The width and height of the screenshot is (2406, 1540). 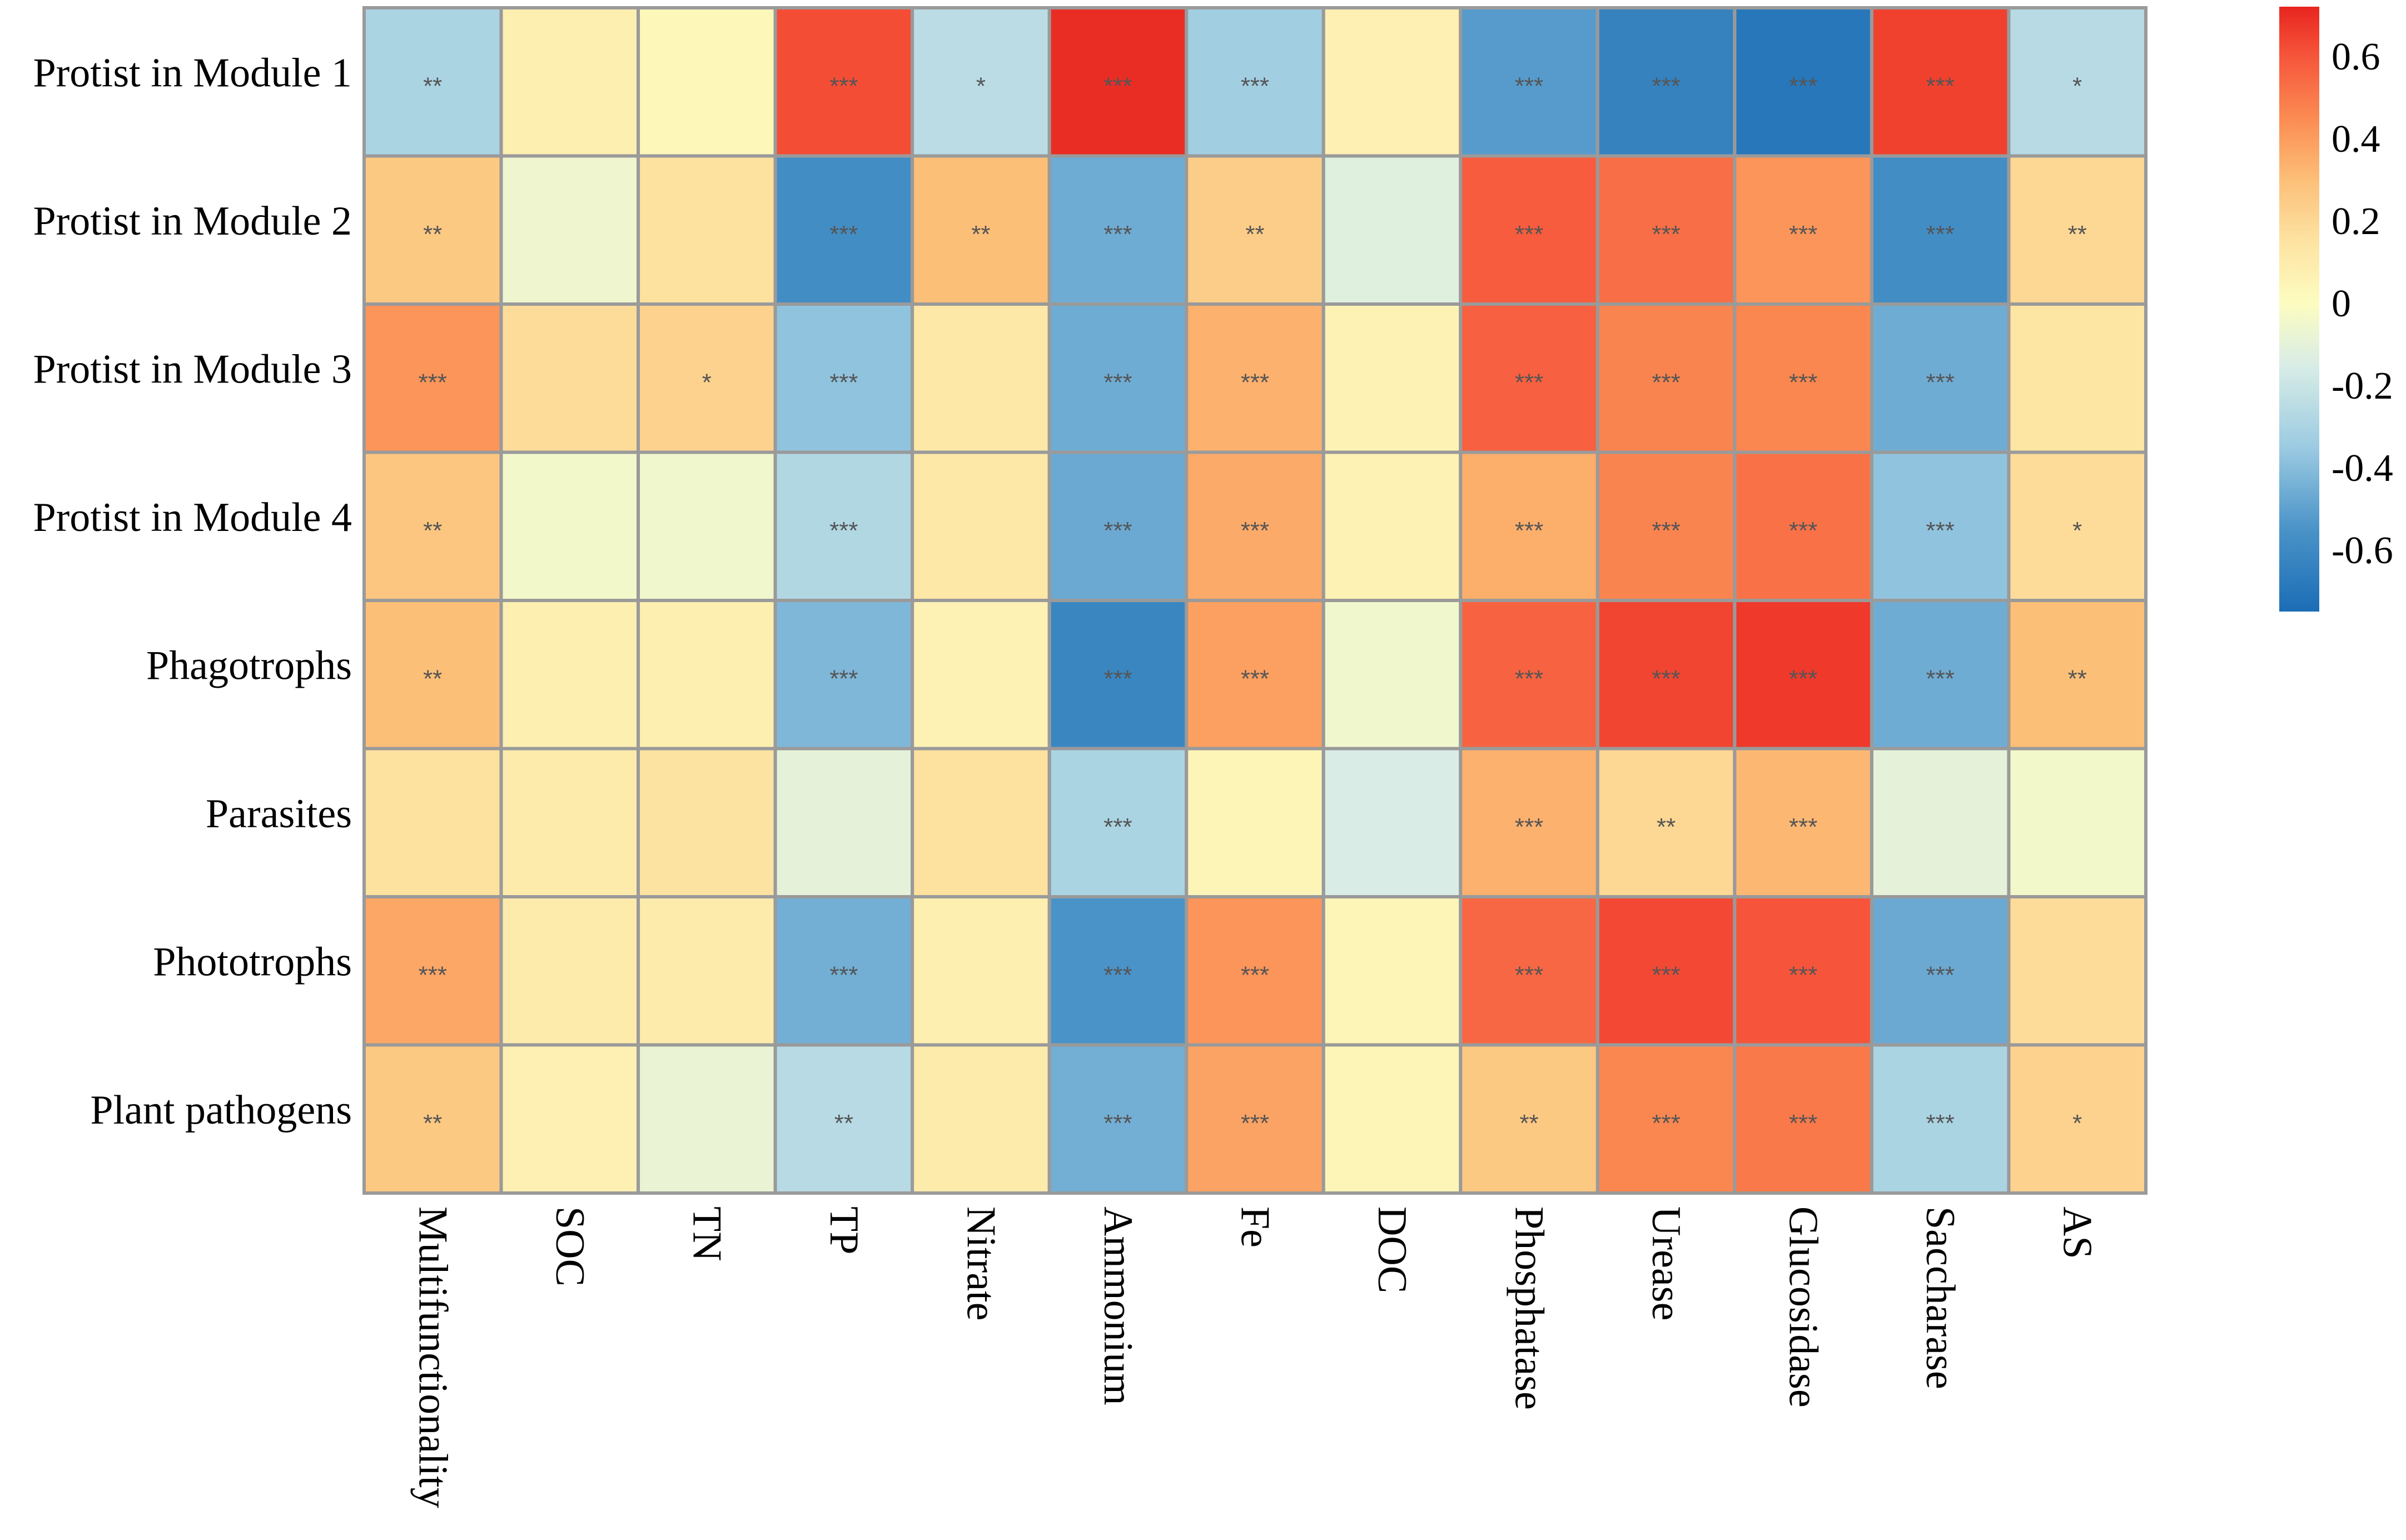 I want to click on column-label-saccharase: Saccharase, so click(x=1940, y=1297).